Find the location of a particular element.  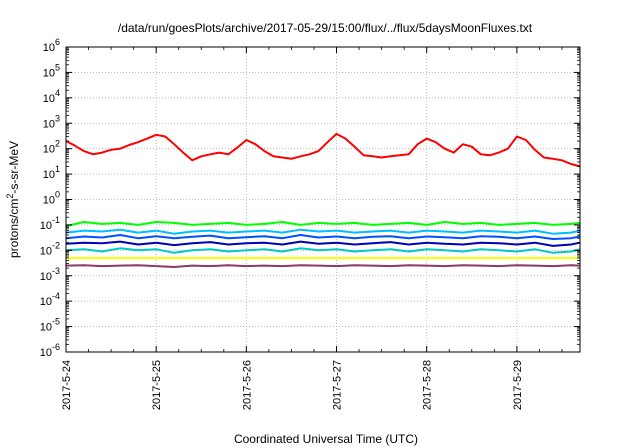

x-tick-label: 2017-5-29 is located at coordinates (518, 385).